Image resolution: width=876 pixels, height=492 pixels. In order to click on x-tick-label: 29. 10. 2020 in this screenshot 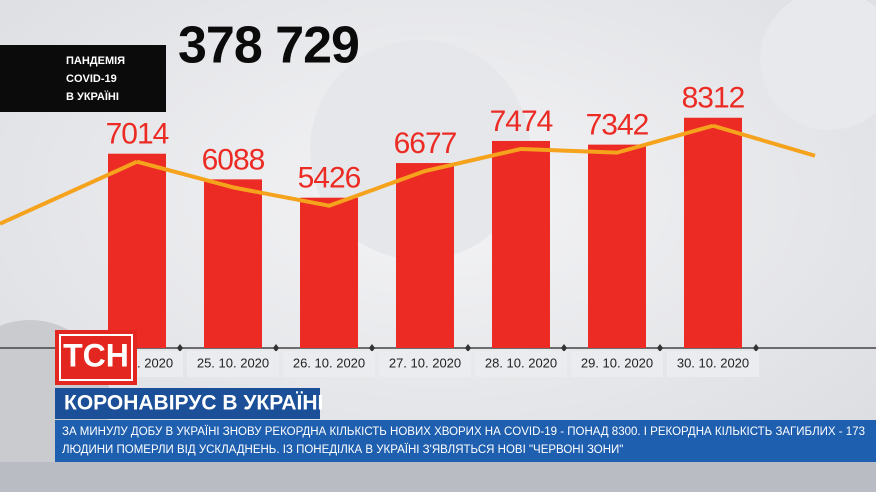, I will do `click(617, 362)`.